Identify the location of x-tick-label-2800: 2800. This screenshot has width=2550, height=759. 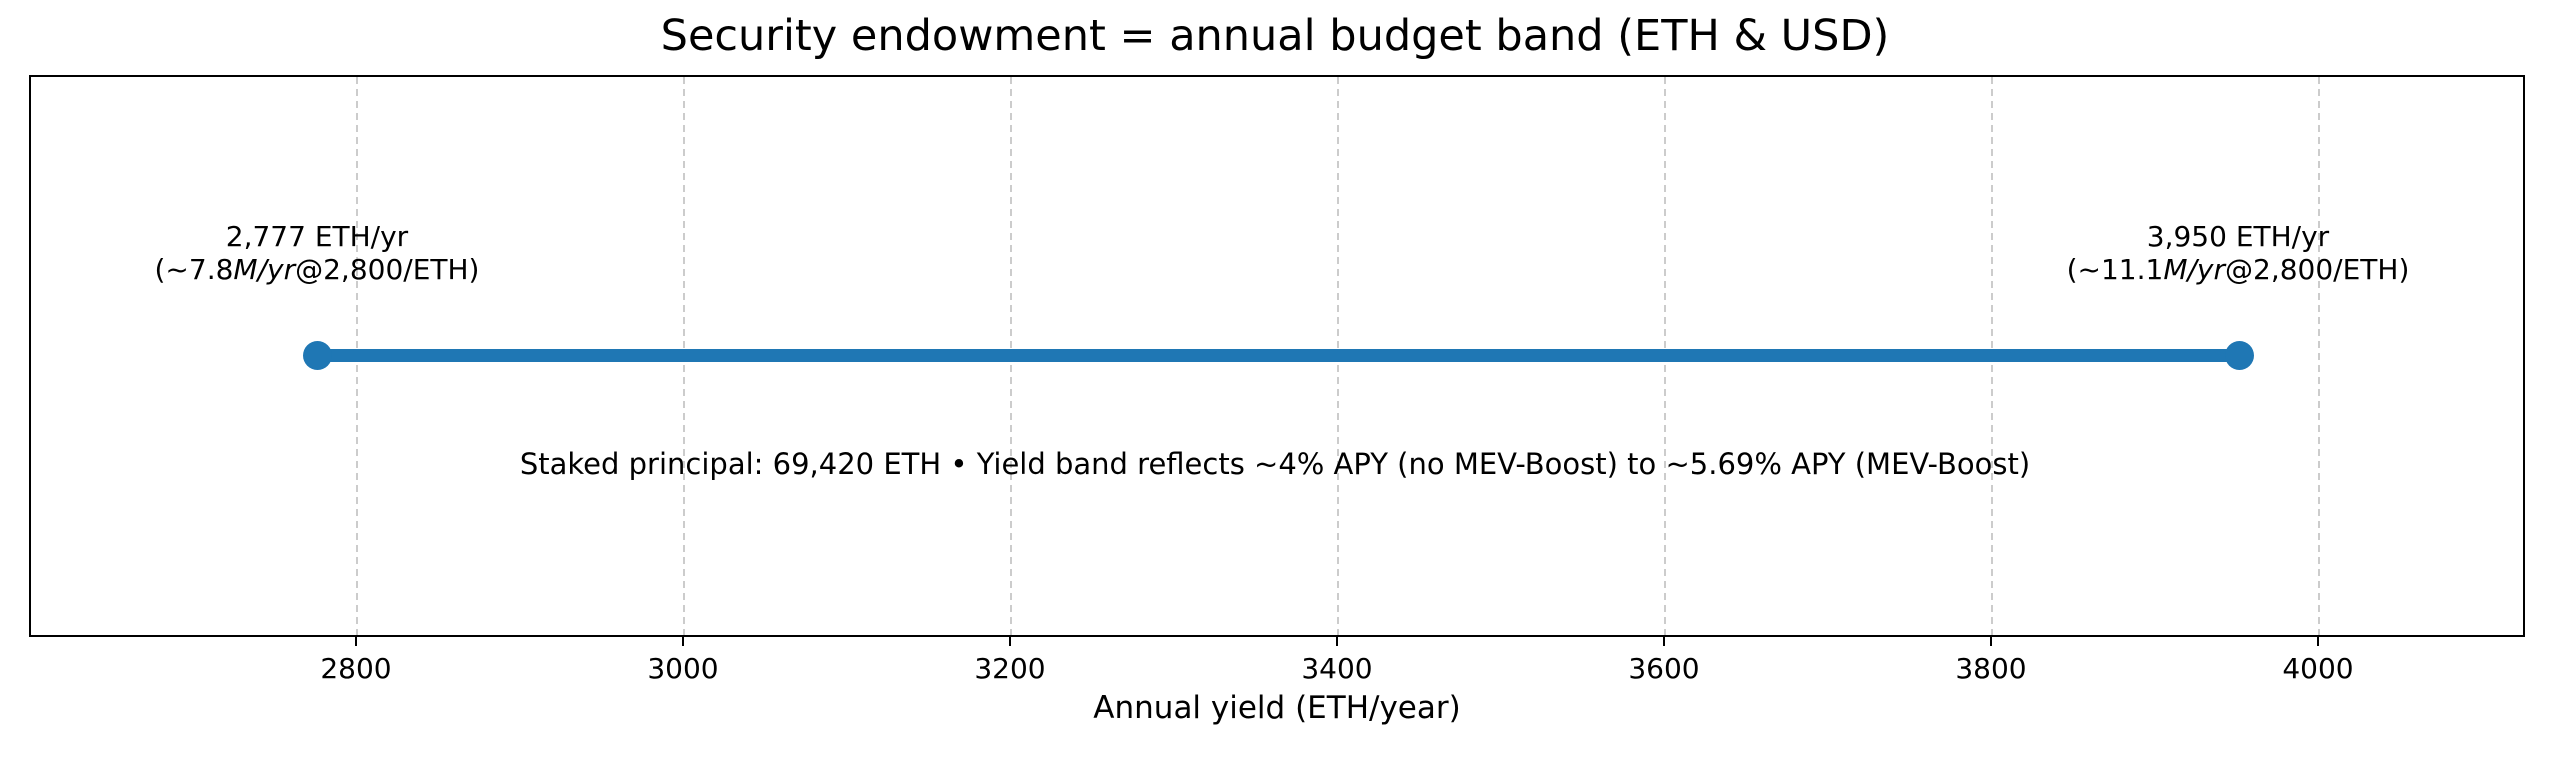
(356, 668).